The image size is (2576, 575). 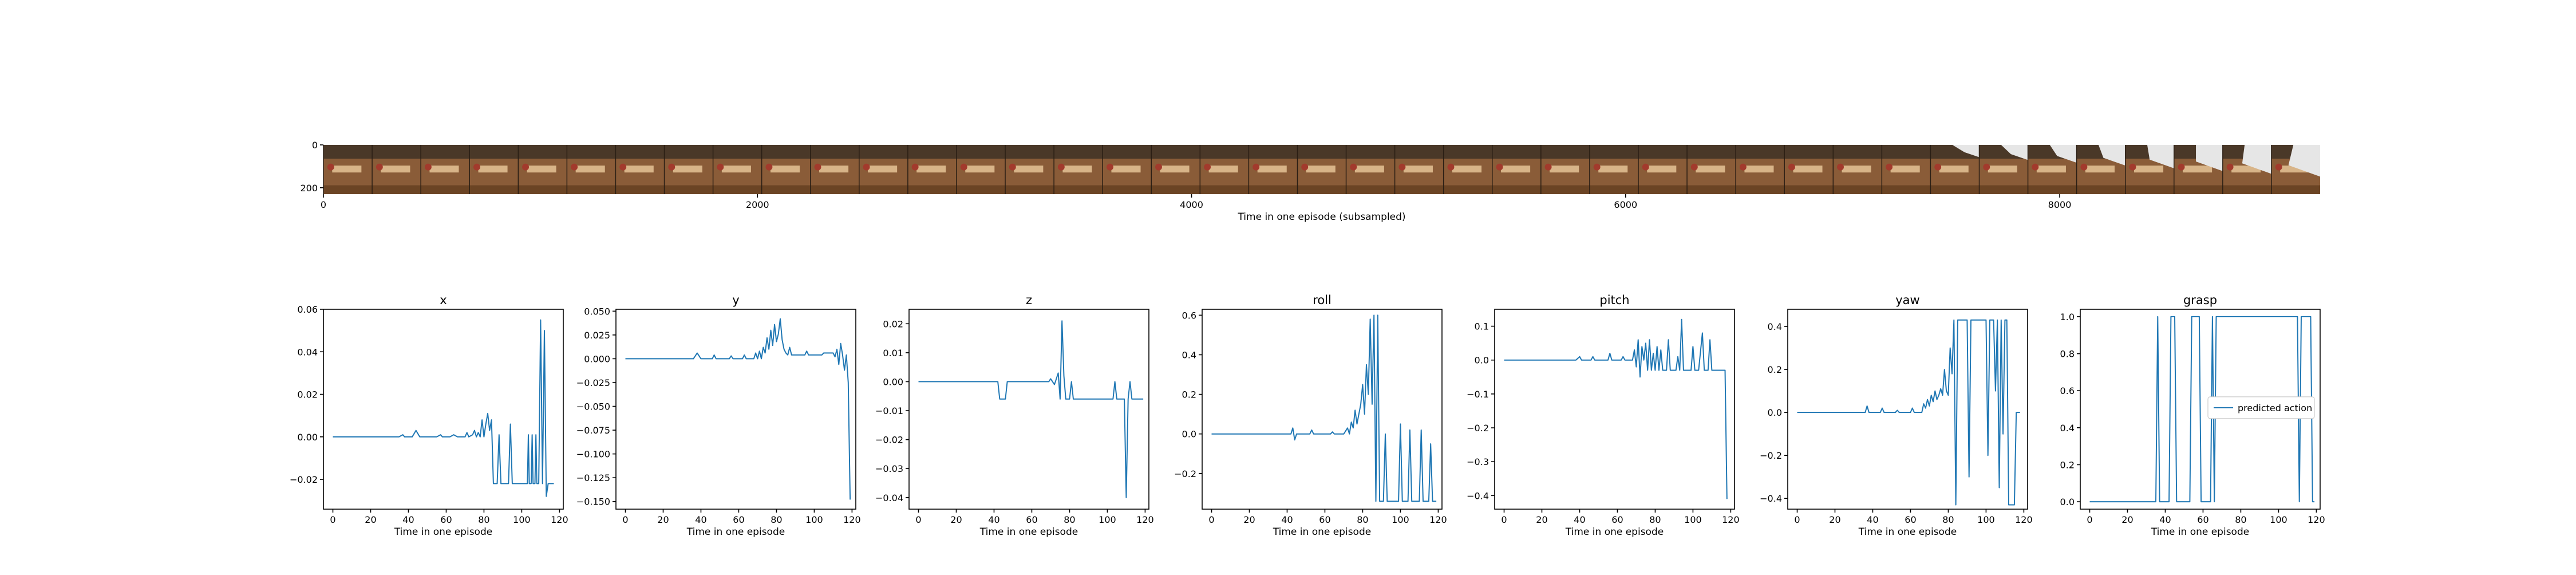 What do you see at coordinates (597, 312) in the screenshot?
I see `y-tick-label: 0.050` at bounding box center [597, 312].